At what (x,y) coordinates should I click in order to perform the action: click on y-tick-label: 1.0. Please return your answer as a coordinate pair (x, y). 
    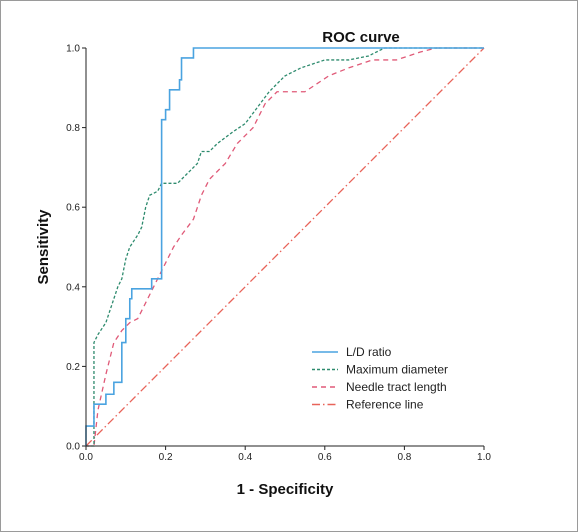
    Looking at the image, I should click on (73, 49).